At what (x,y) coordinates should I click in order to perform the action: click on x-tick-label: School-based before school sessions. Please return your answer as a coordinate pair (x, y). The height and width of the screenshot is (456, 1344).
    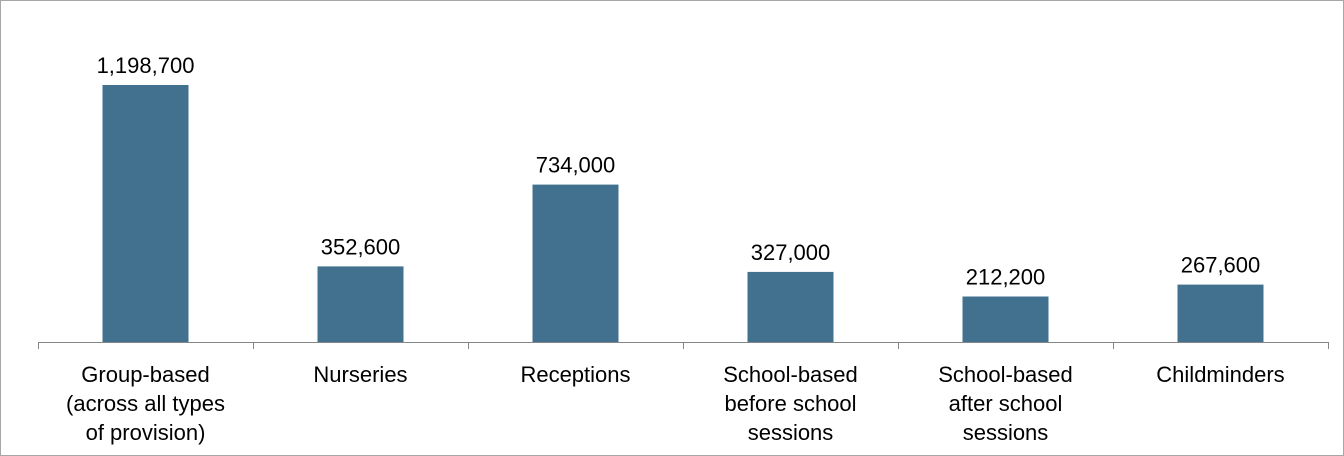
    Looking at the image, I should click on (790, 403).